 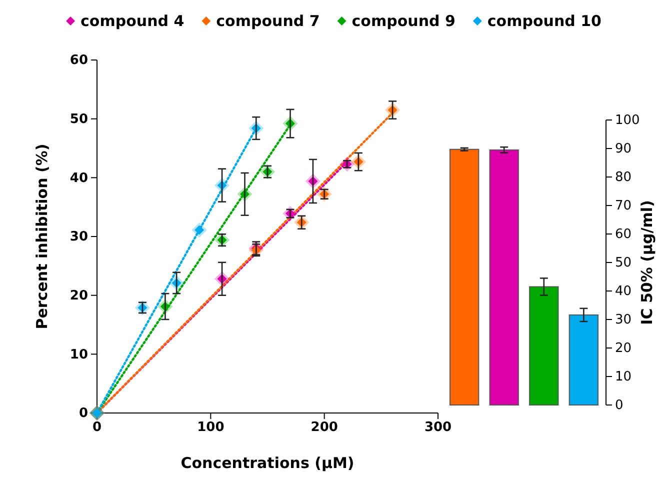 I want to click on y-axis-title: IC 50% (µg/ml), so click(x=647, y=262).